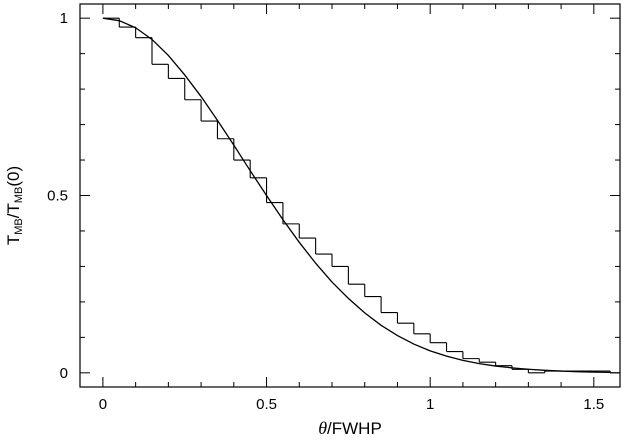  What do you see at coordinates (350, 428) in the screenshot?
I see `x-axis-label: θ/FWHP` at bounding box center [350, 428].